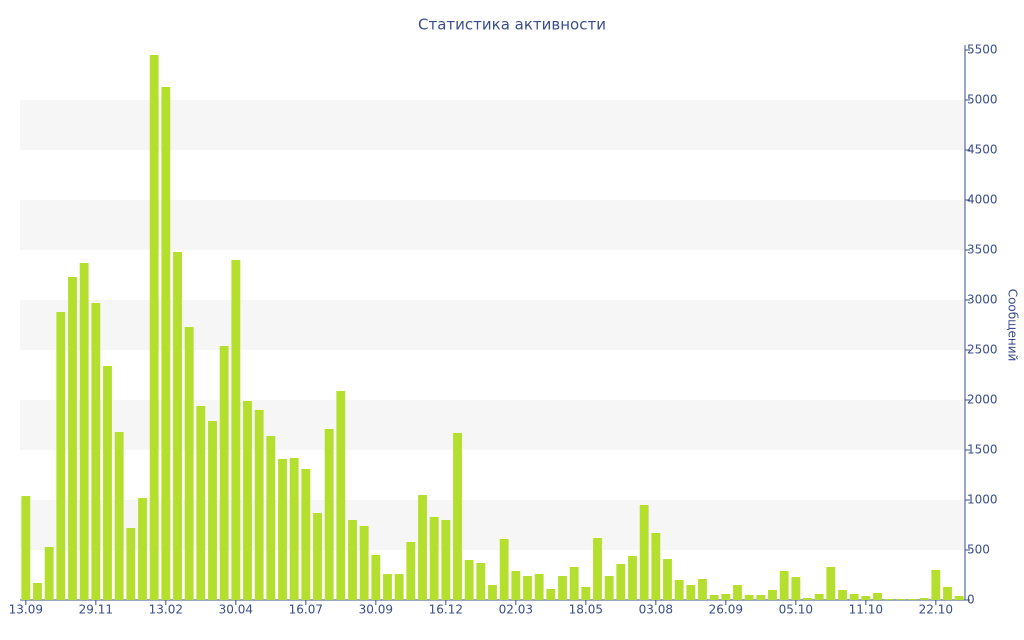 Image resolution: width=1024 pixels, height=640 pixels. I want to click on y-tick-label: 2000, so click(982, 400).